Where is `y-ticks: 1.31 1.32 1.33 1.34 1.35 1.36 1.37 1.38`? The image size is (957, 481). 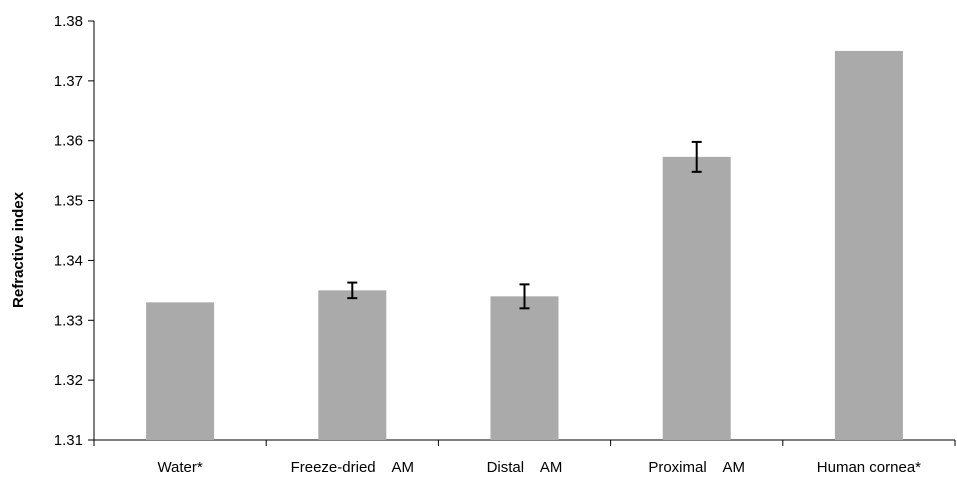 y-ticks: 1.31 1.32 1.33 1.34 1.35 1.36 1.37 1.38 is located at coordinates (74, 231).